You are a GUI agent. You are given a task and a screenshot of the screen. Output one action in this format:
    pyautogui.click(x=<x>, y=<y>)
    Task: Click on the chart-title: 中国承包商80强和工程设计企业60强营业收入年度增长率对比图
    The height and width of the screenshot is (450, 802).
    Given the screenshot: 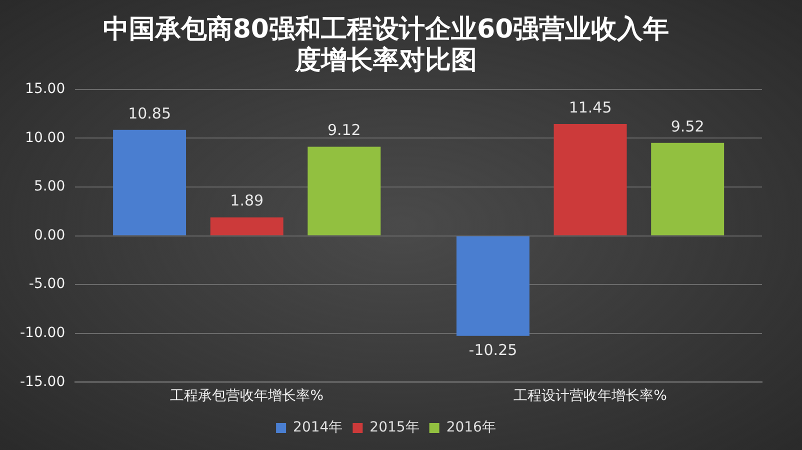 What is the action you would take?
    pyautogui.click(x=386, y=45)
    